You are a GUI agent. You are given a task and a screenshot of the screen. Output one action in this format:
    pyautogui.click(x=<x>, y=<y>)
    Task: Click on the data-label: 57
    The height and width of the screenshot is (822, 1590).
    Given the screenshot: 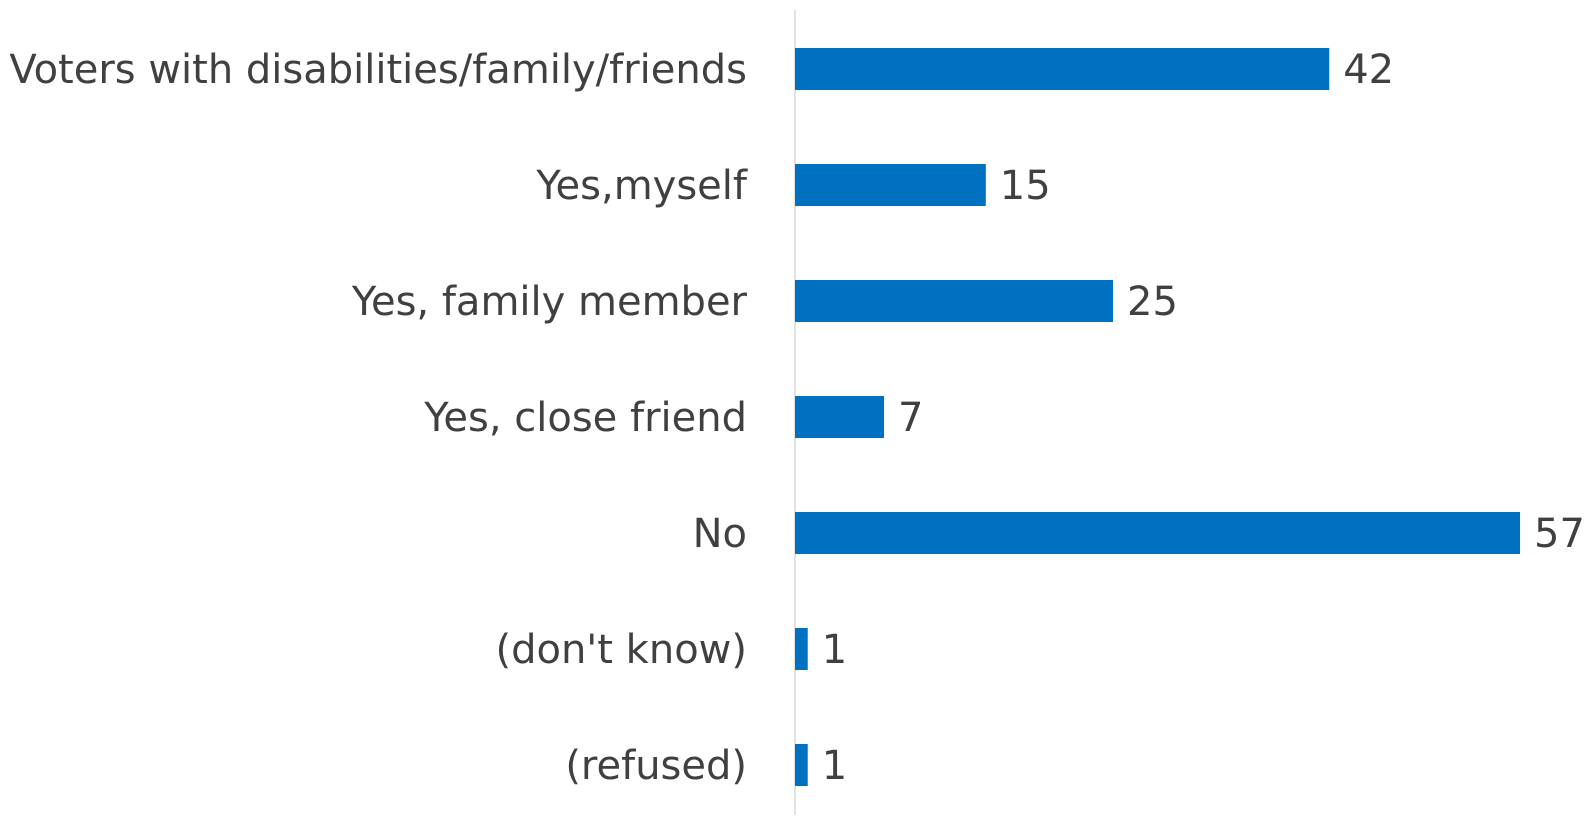 What is the action you would take?
    pyautogui.click(x=1559, y=534)
    